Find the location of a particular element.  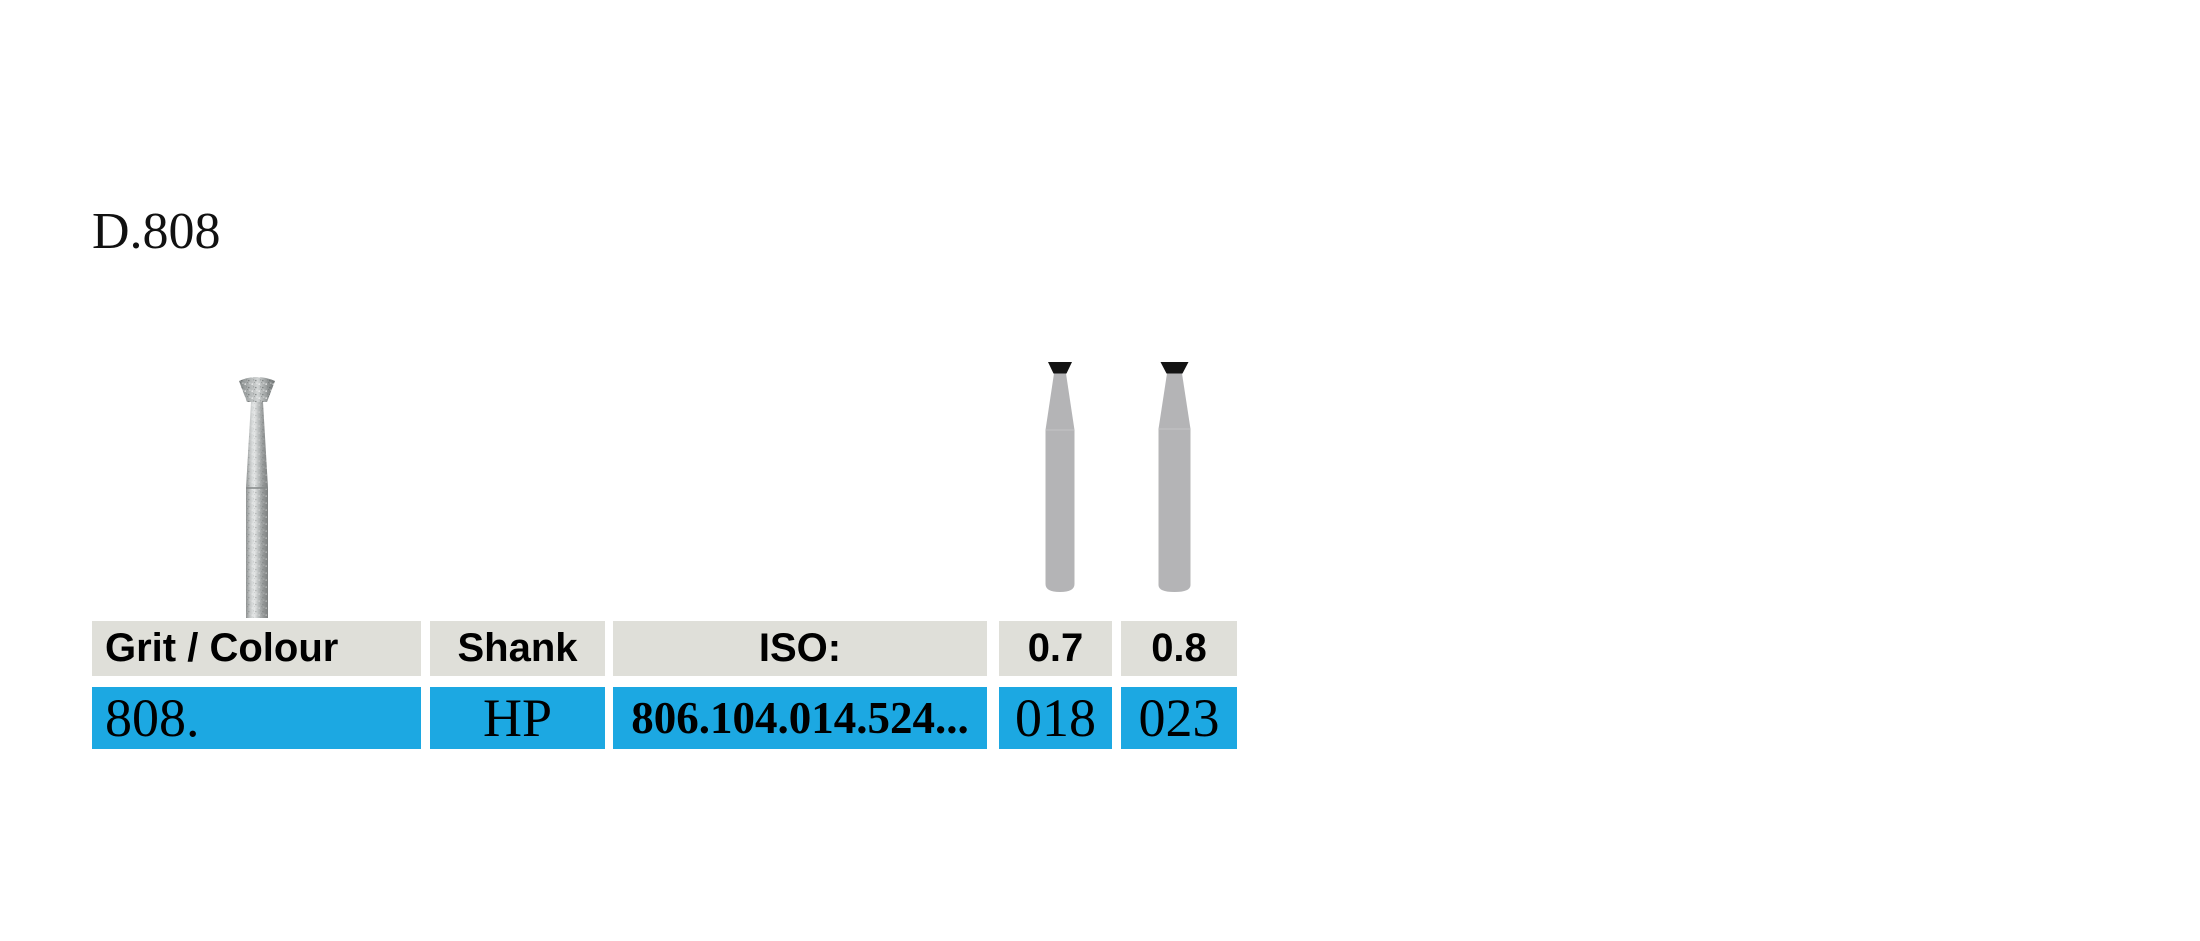

page-title: D.808 is located at coordinates (156, 231).